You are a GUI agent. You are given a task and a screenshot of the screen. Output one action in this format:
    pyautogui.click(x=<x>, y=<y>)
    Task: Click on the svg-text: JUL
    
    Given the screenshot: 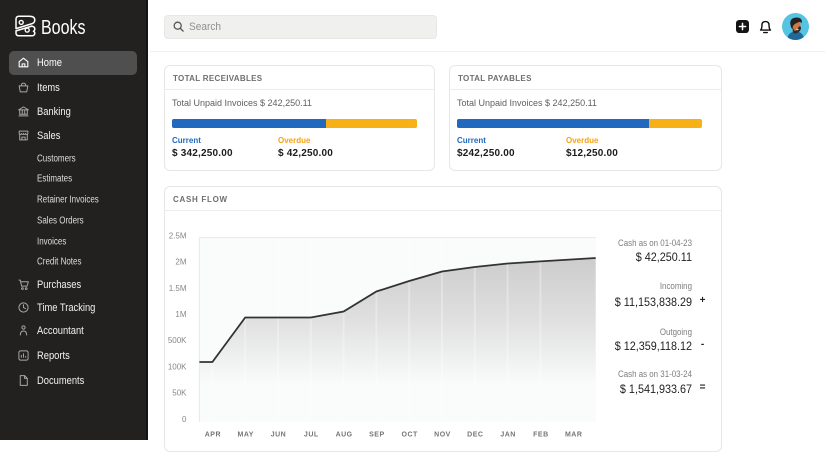 What is the action you would take?
    pyautogui.click(x=311, y=435)
    